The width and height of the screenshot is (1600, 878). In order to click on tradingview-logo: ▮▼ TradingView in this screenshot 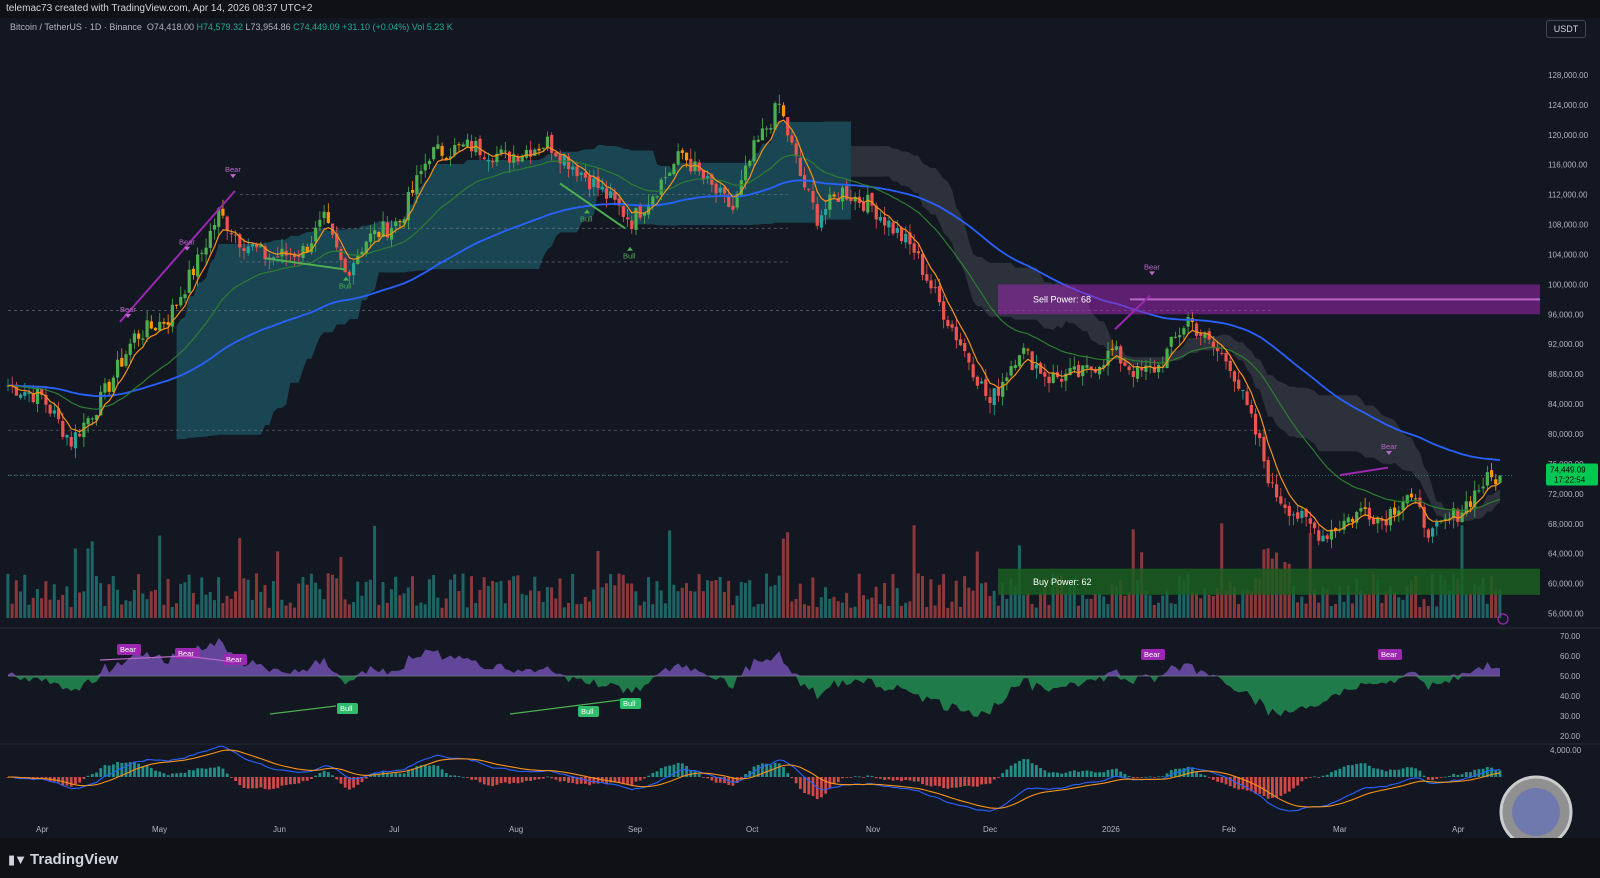, I will do `click(63, 859)`.